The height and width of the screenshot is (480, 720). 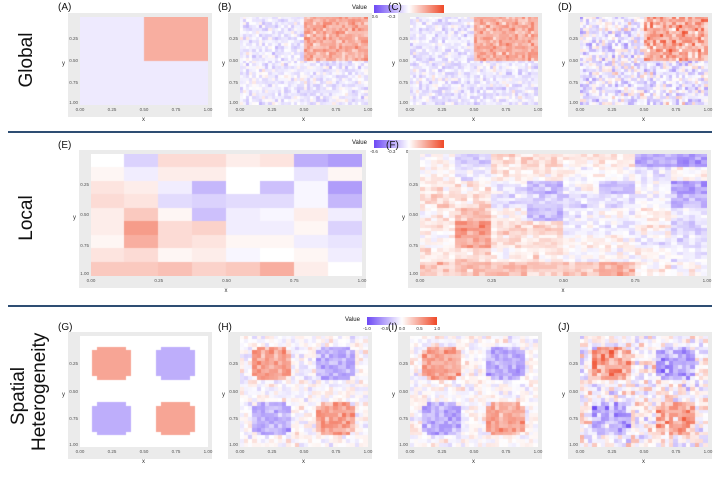 I want to click on heatmap-panel-j, so click(x=640, y=395).